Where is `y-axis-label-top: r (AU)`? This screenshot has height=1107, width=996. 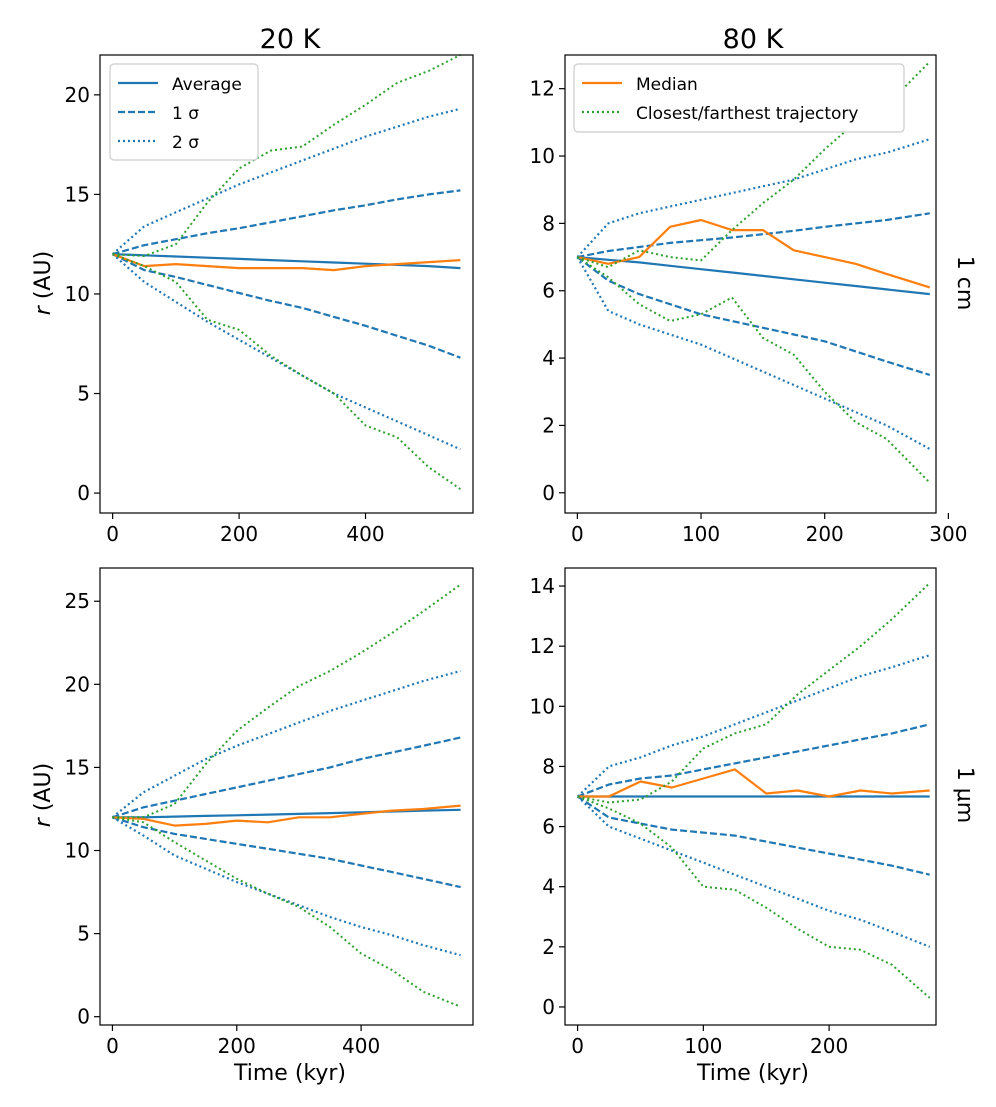
y-axis-label-top: r (AU) is located at coordinates (43, 283).